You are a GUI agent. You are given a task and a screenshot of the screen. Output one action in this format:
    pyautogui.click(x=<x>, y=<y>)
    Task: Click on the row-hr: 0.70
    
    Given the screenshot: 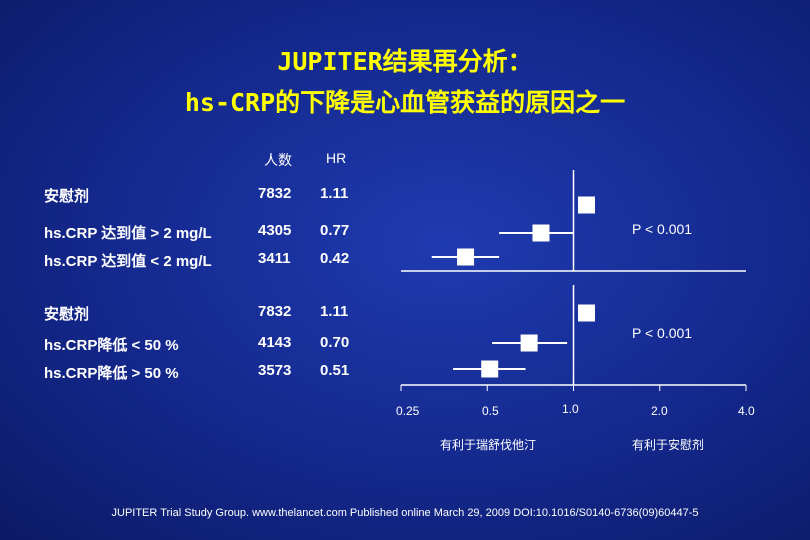 What is the action you would take?
    pyautogui.click(x=335, y=342)
    